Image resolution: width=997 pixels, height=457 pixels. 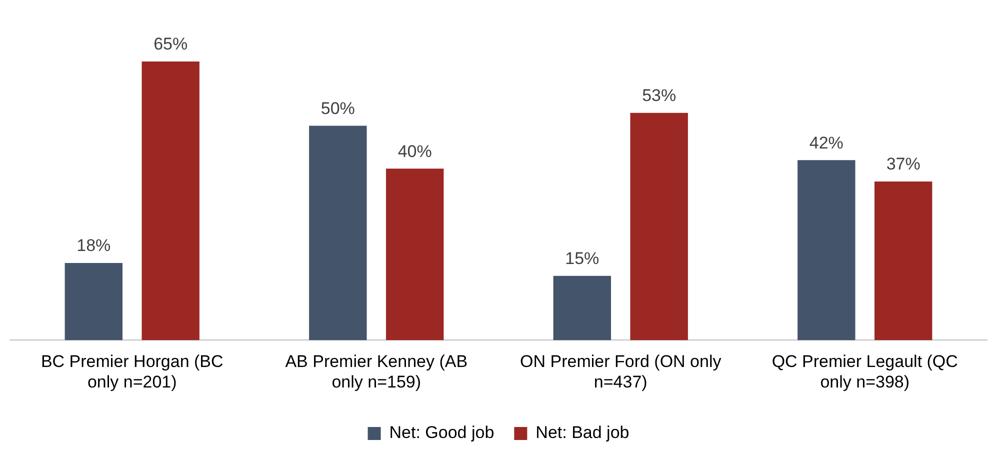 I want to click on data-label: 53%, so click(x=659, y=96).